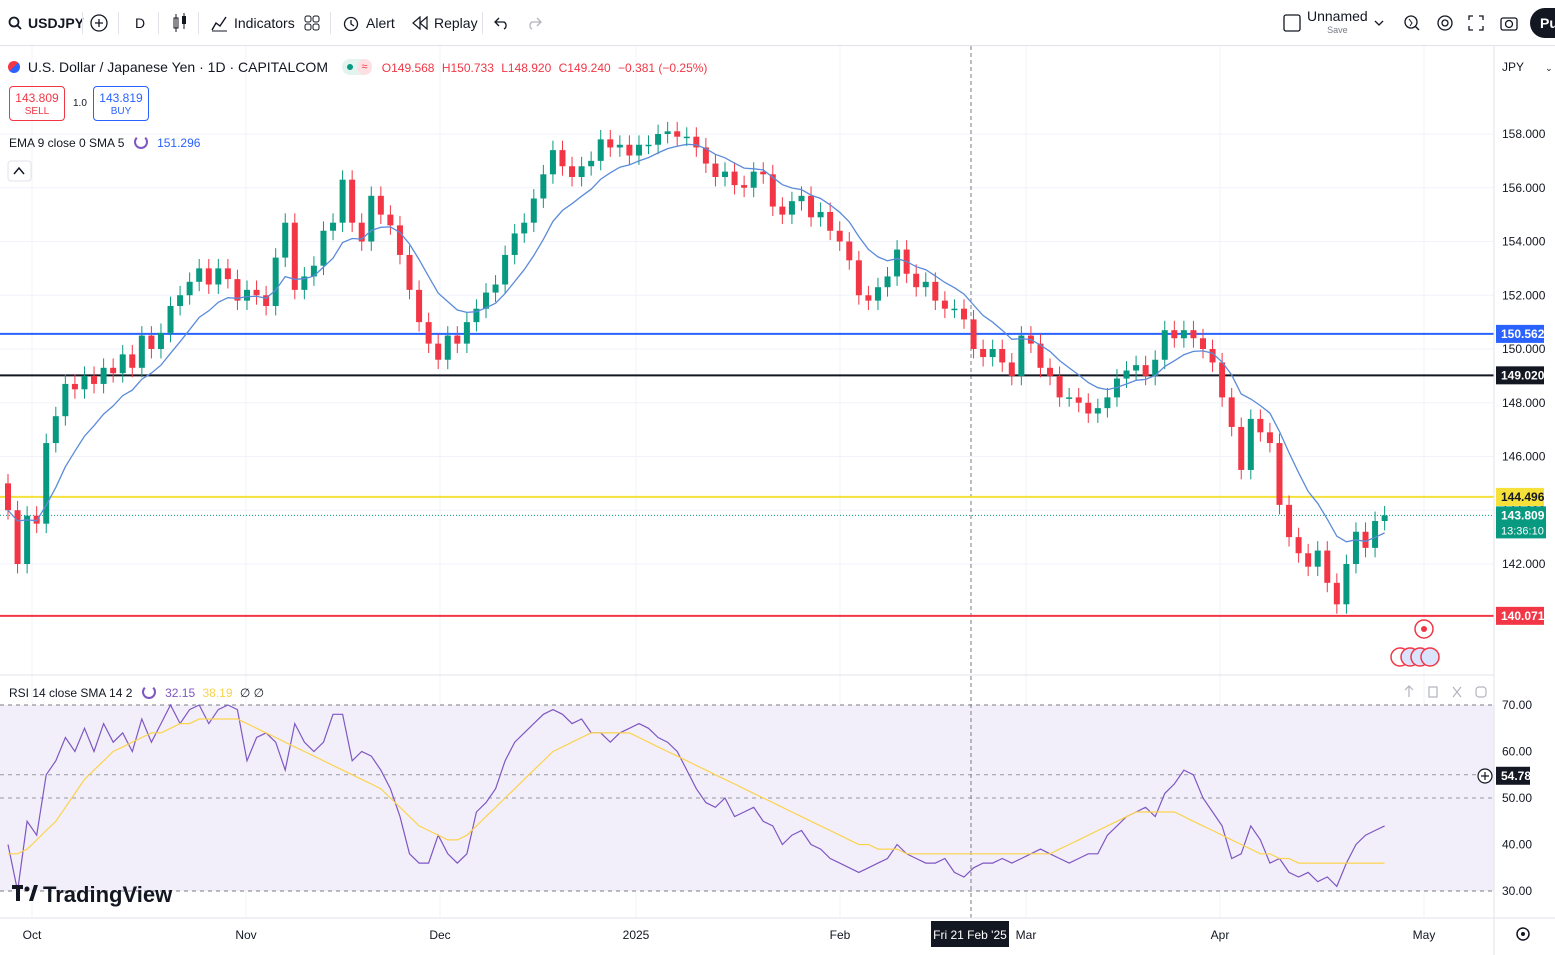 This screenshot has height=955, width=1555. Describe the element at coordinates (408, 68) in the screenshot. I see `ohlc-open: O149.568` at that location.